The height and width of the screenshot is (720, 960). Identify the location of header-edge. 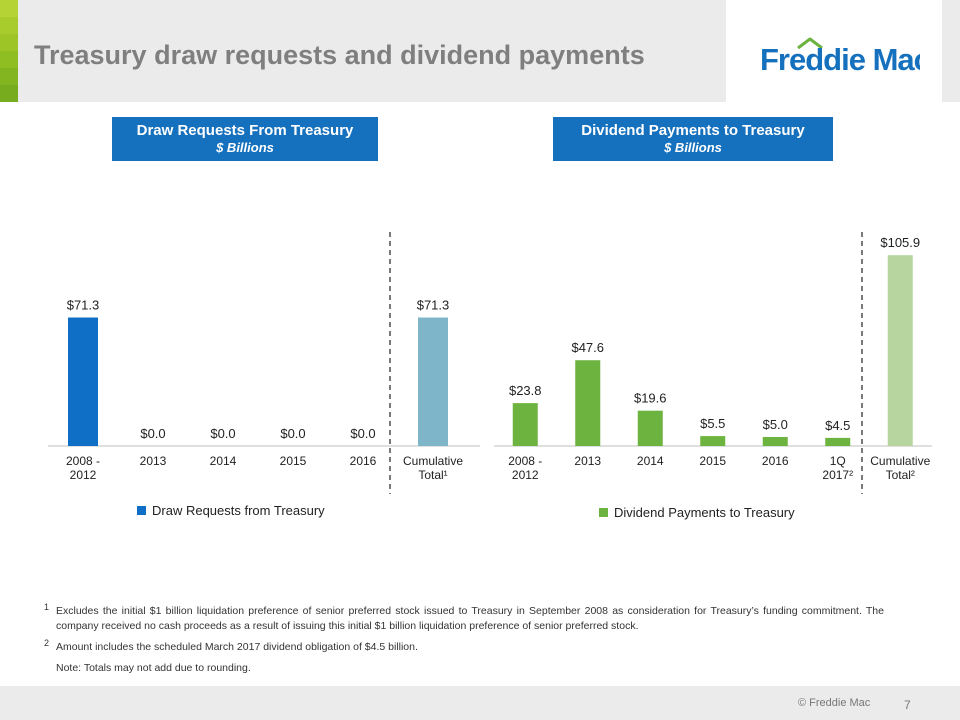
(951, 51).